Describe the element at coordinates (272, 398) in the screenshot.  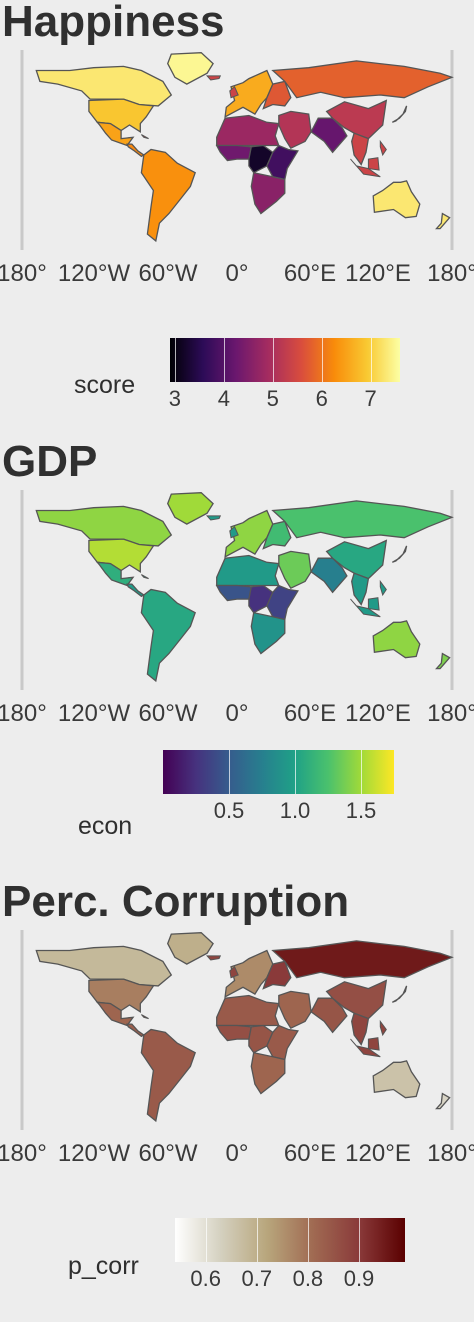
I see `legend-tick-label: 5` at that location.